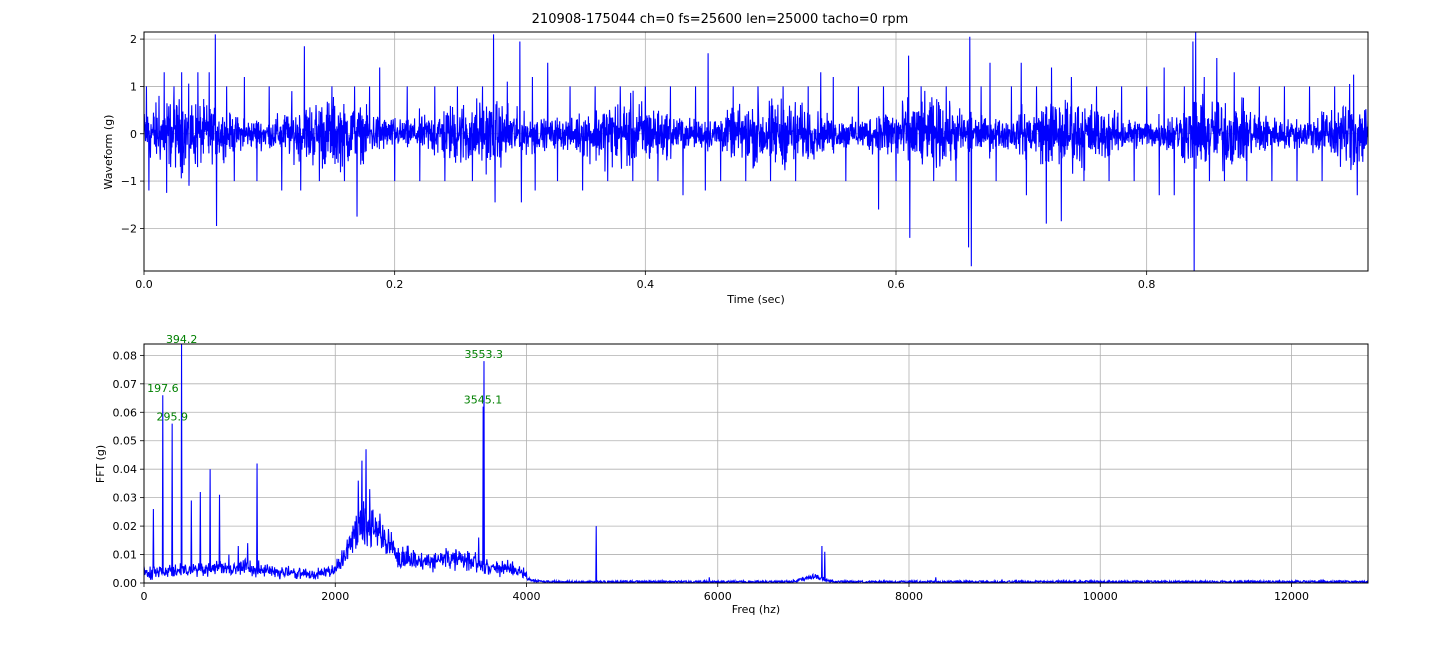  Describe the element at coordinates (395, 284) in the screenshot. I see `waveform-x-tick-label: 0.2` at that location.